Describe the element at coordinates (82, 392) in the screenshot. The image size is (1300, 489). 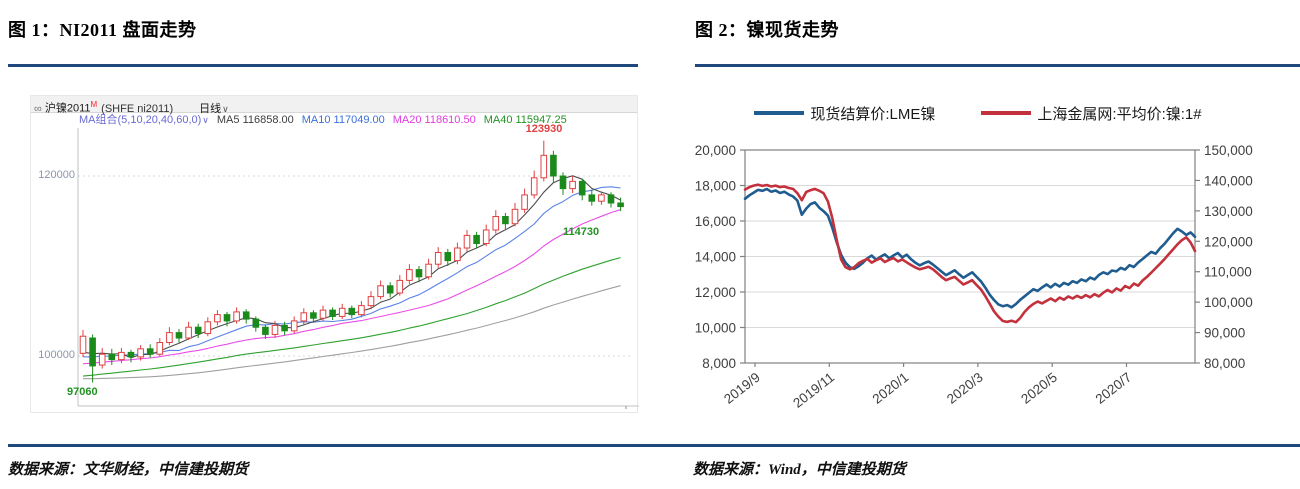
I see `low-price-annotation: 97060` at that location.